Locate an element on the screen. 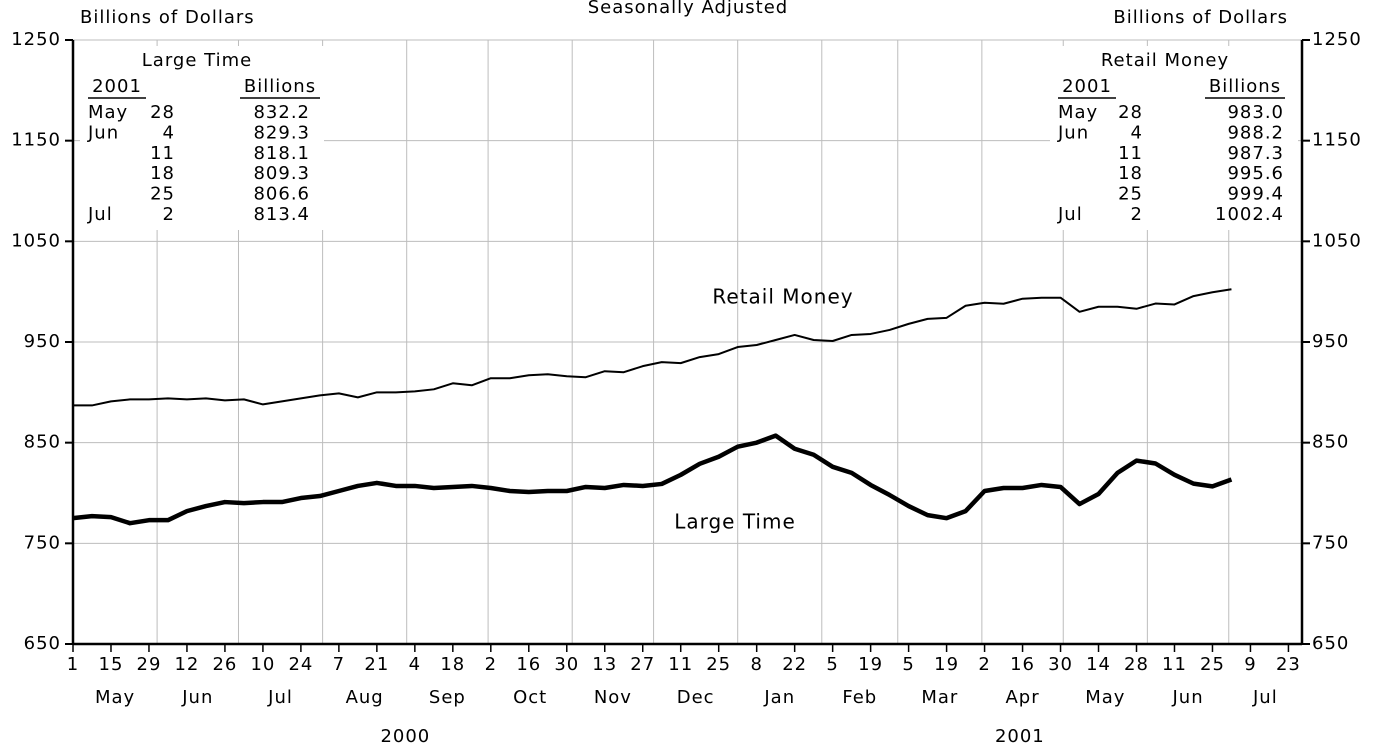  table-value: 1002.4 is located at coordinates (1249, 214).